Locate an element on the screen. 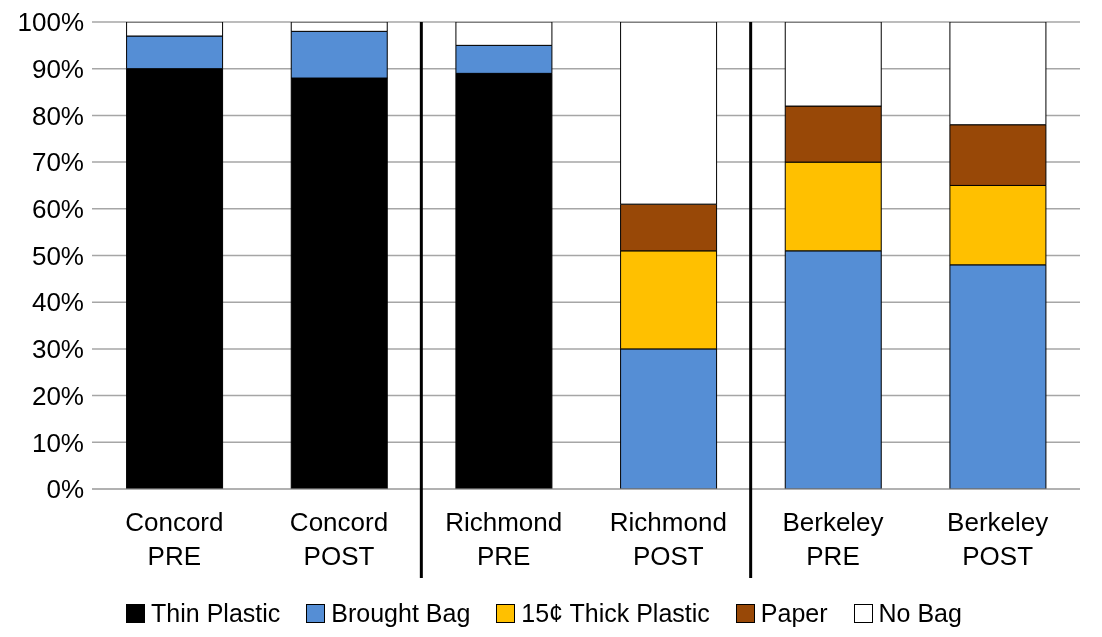  legend-label: 15¢ Thick Plastic is located at coordinates (615, 613).